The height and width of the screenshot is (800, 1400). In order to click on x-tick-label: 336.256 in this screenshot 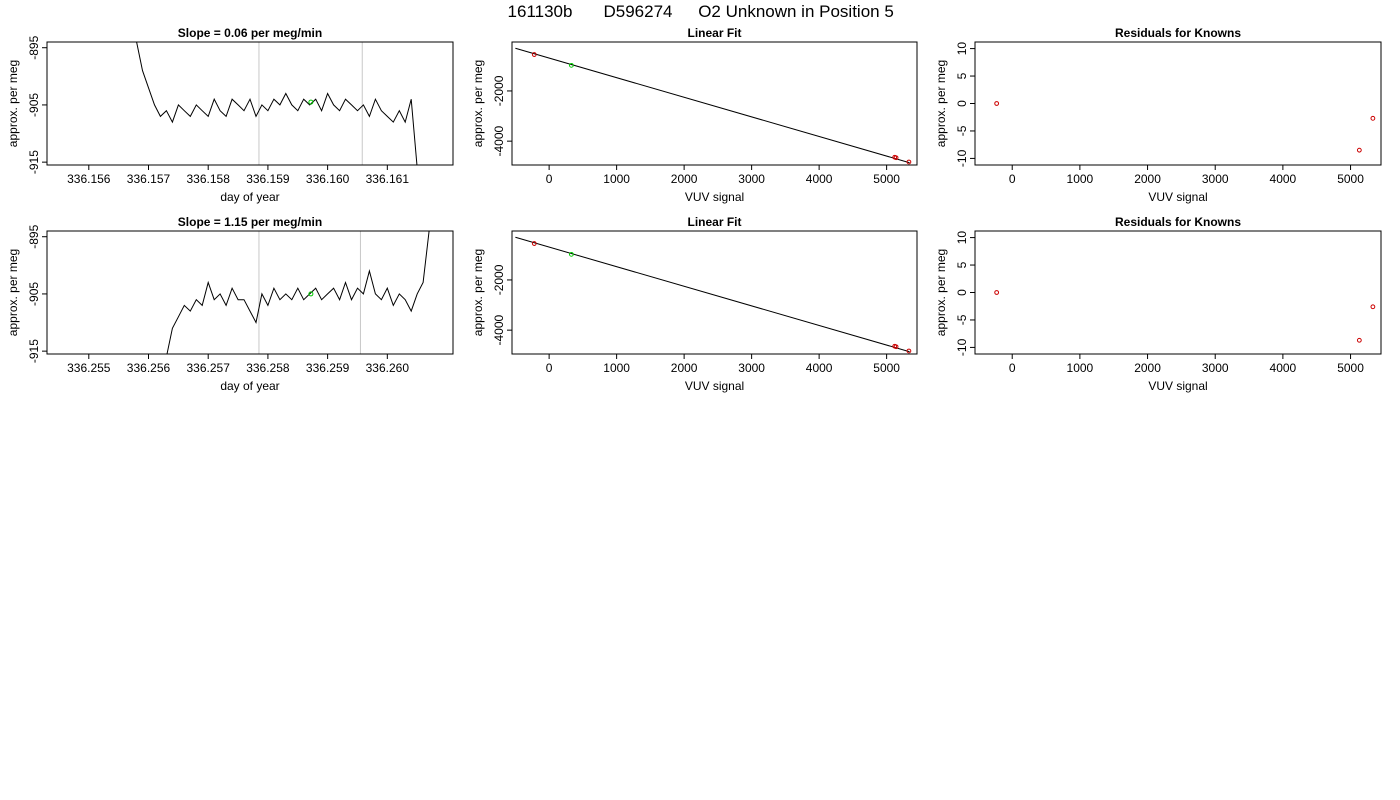, I will do `click(149, 368)`.